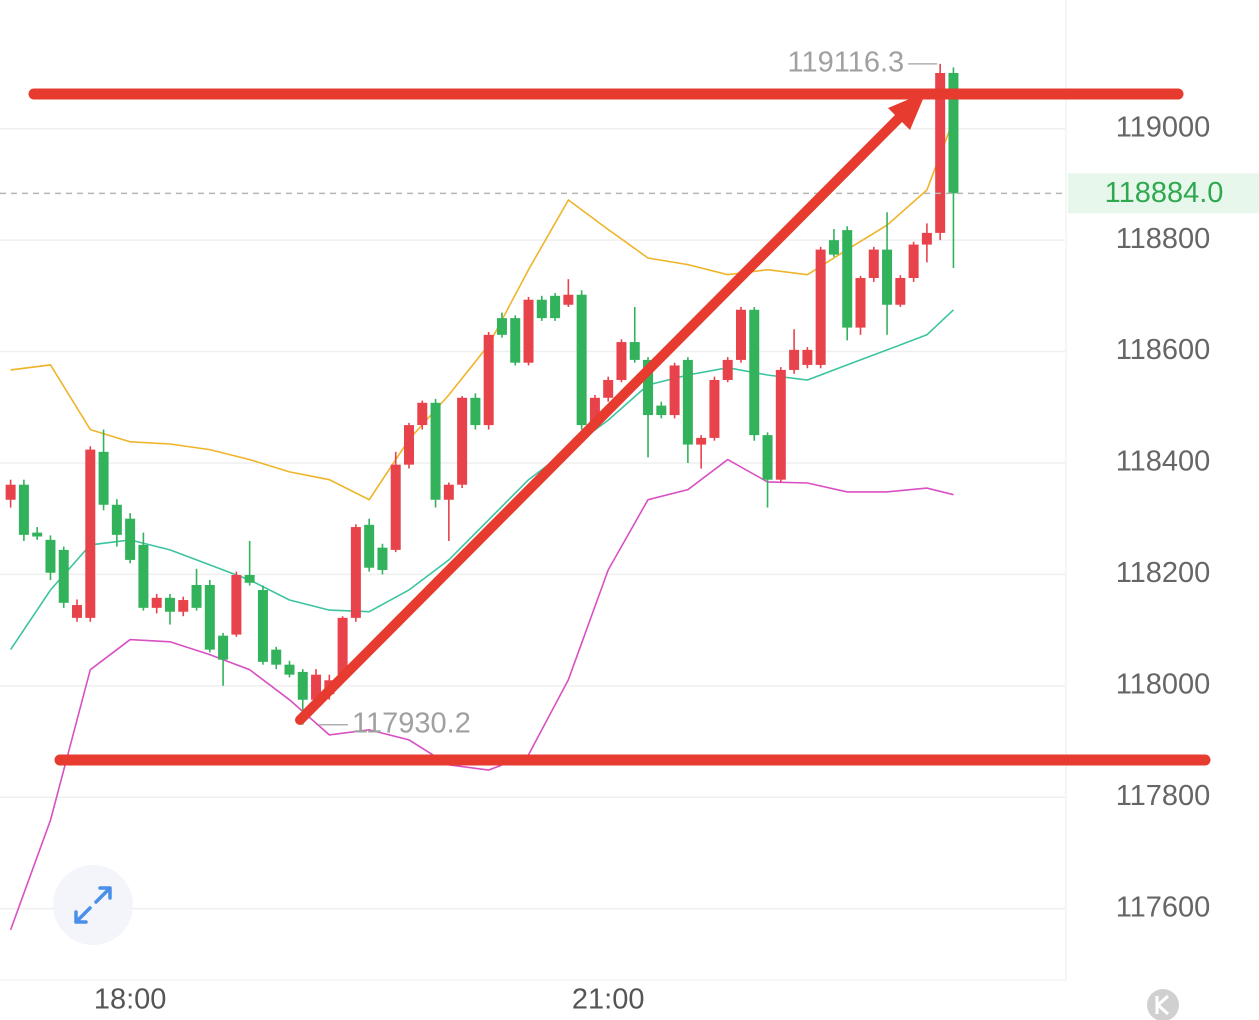 The image size is (1259, 1020). What do you see at coordinates (1163, 127) in the screenshot?
I see `y-tick-label: 119000` at bounding box center [1163, 127].